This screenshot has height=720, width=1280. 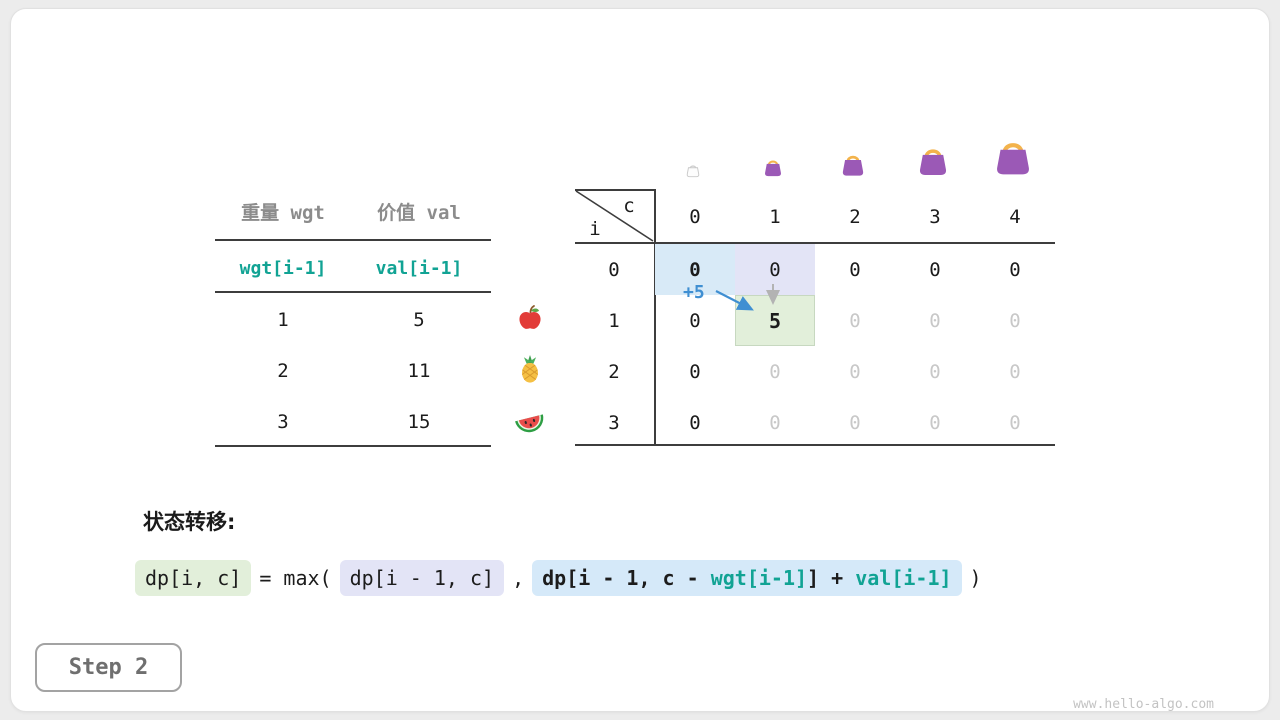 I want to click on item-row-2-value: 11, so click(x=419, y=371).